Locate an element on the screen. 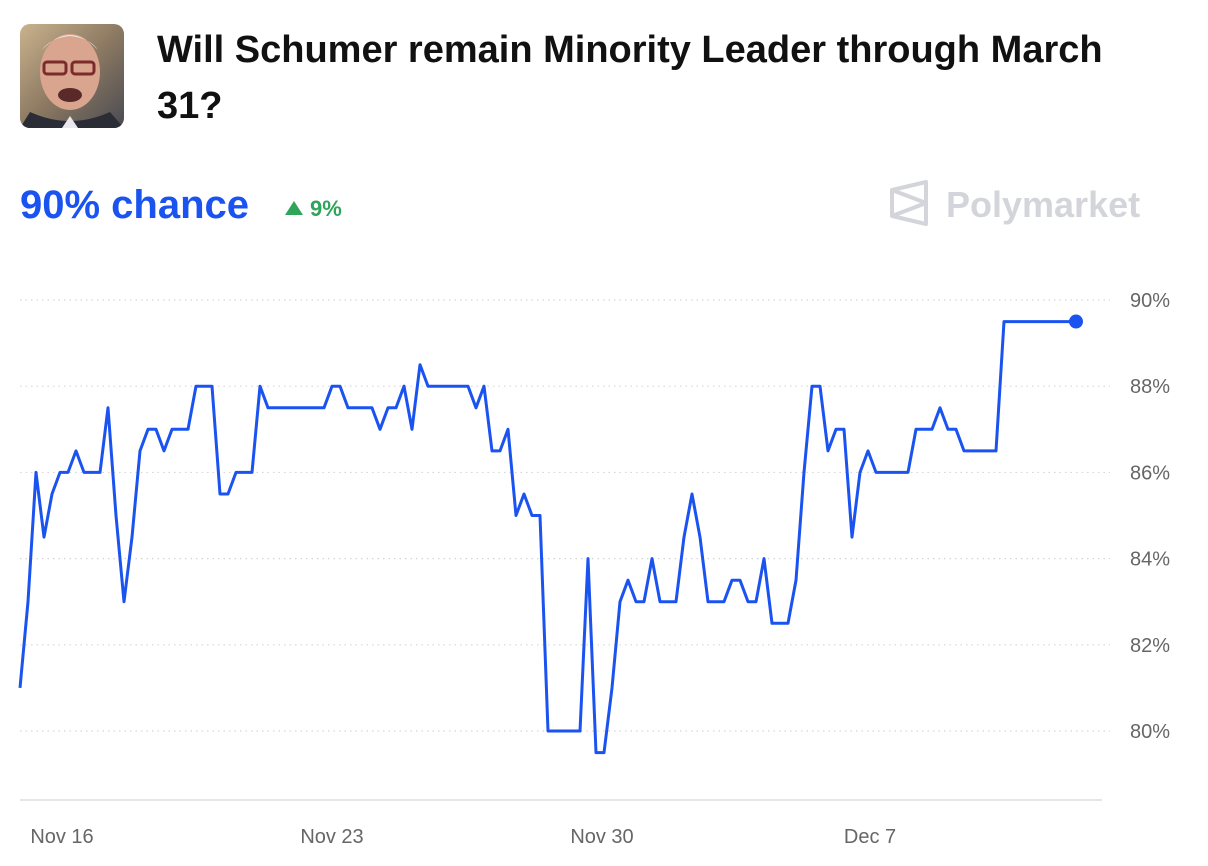 The image size is (1208, 866). brand-logo is located at coordinates (909, 203).